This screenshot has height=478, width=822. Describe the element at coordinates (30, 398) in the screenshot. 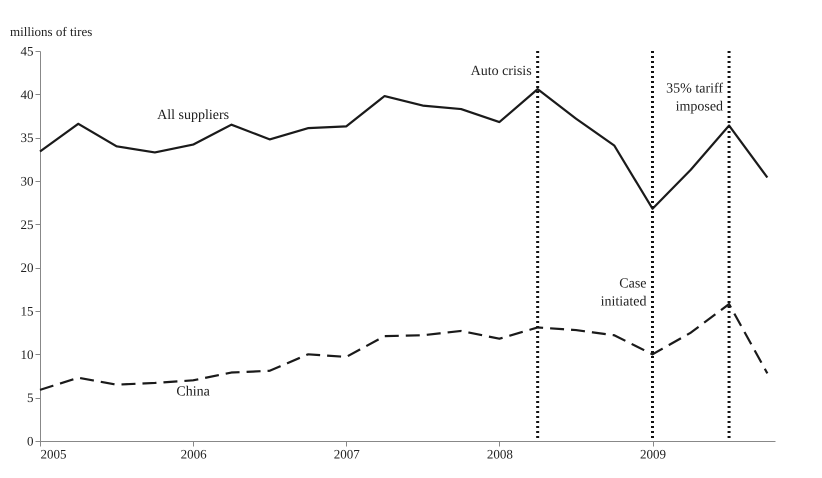

I see `y-tick-label: 5` at that location.